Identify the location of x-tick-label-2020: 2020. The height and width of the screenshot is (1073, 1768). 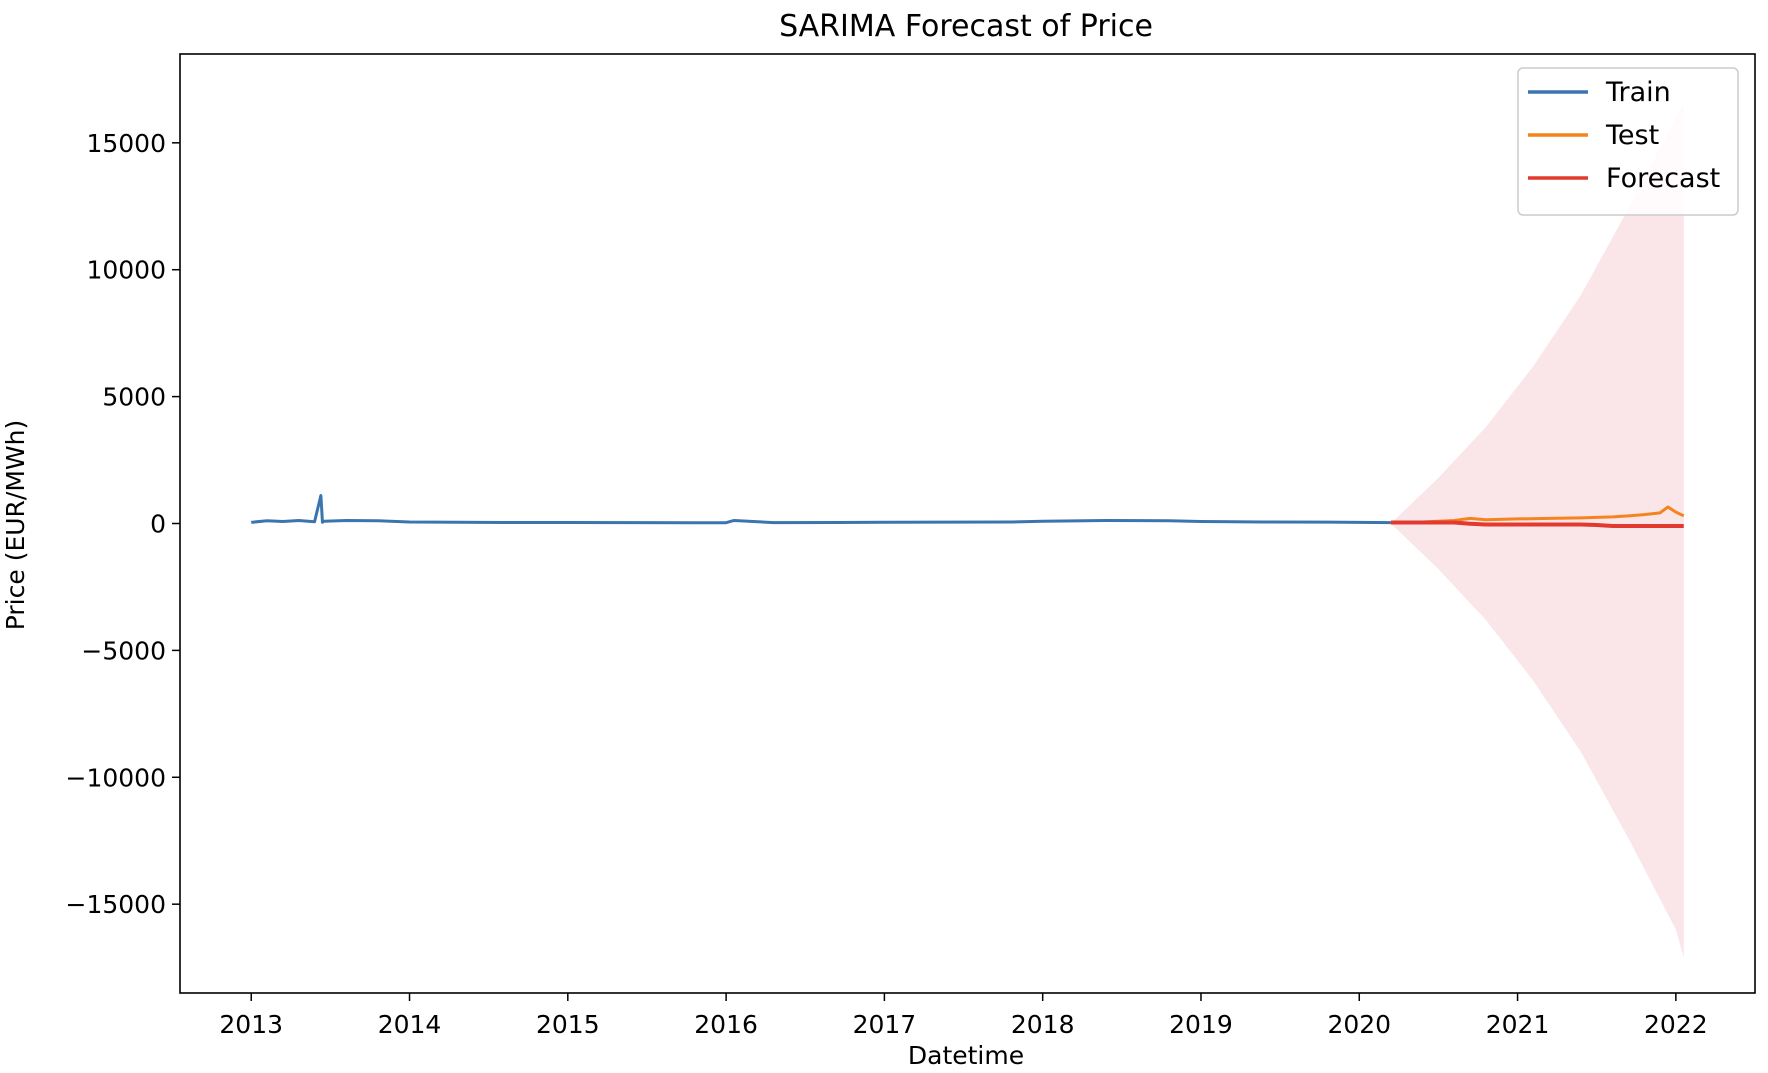
(1359, 1024).